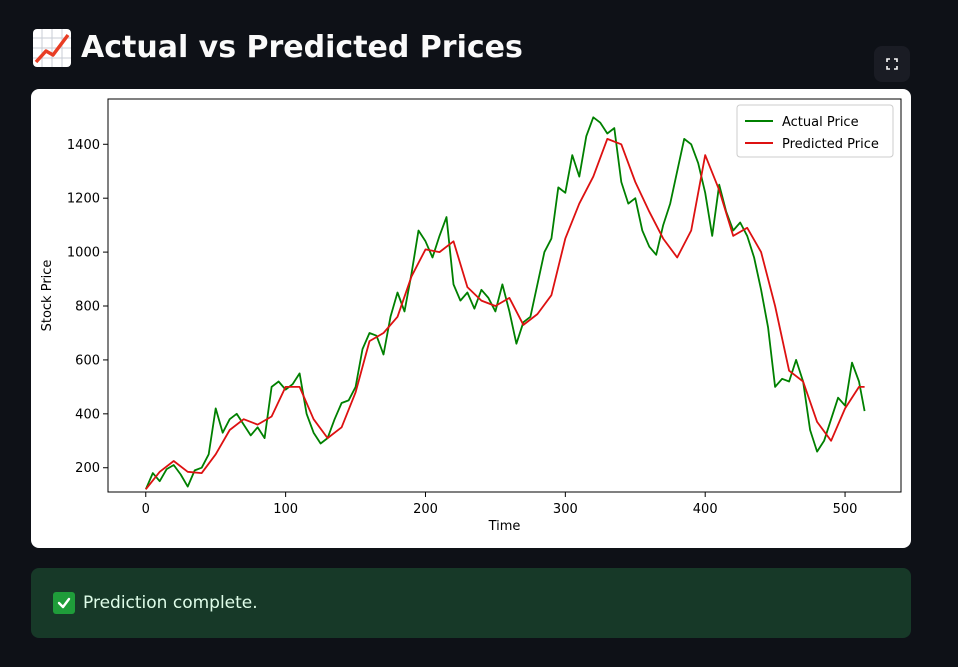 The height and width of the screenshot is (667, 958). What do you see at coordinates (87, 307) in the screenshot?
I see `y-tick-label: 800` at bounding box center [87, 307].